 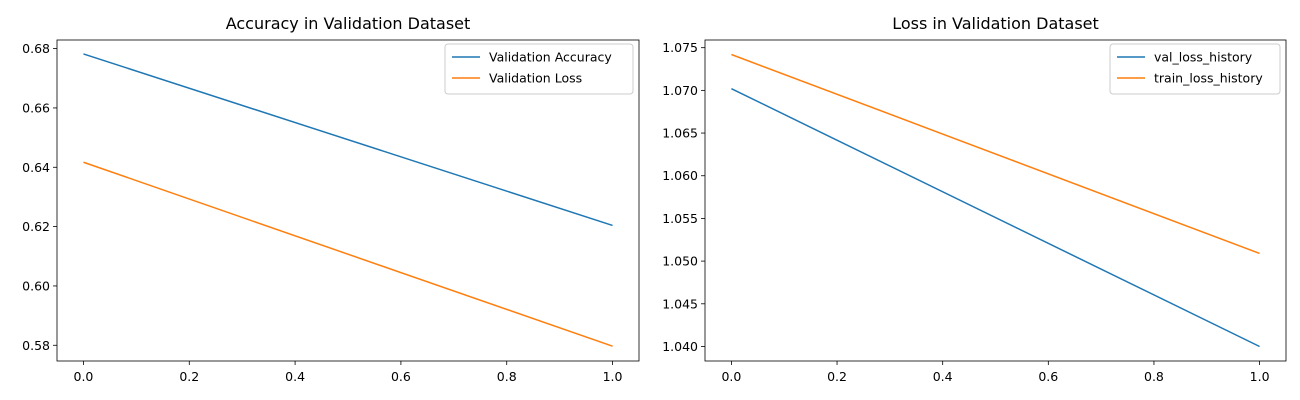 What do you see at coordinates (680, 133) in the screenshot?
I see `y-tick-label: 1.065` at bounding box center [680, 133].